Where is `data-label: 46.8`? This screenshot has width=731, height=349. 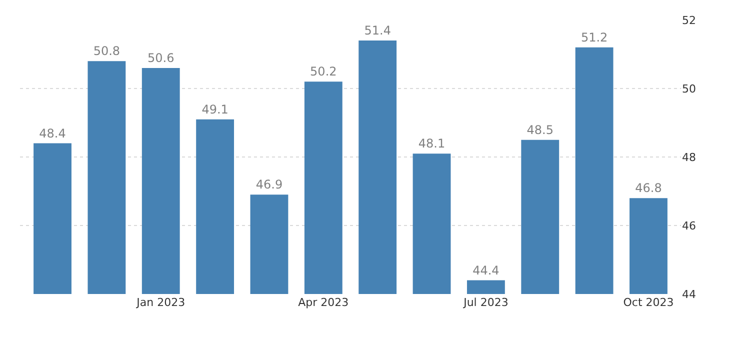 data-label: 46.8 is located at coordinates (648, 188).